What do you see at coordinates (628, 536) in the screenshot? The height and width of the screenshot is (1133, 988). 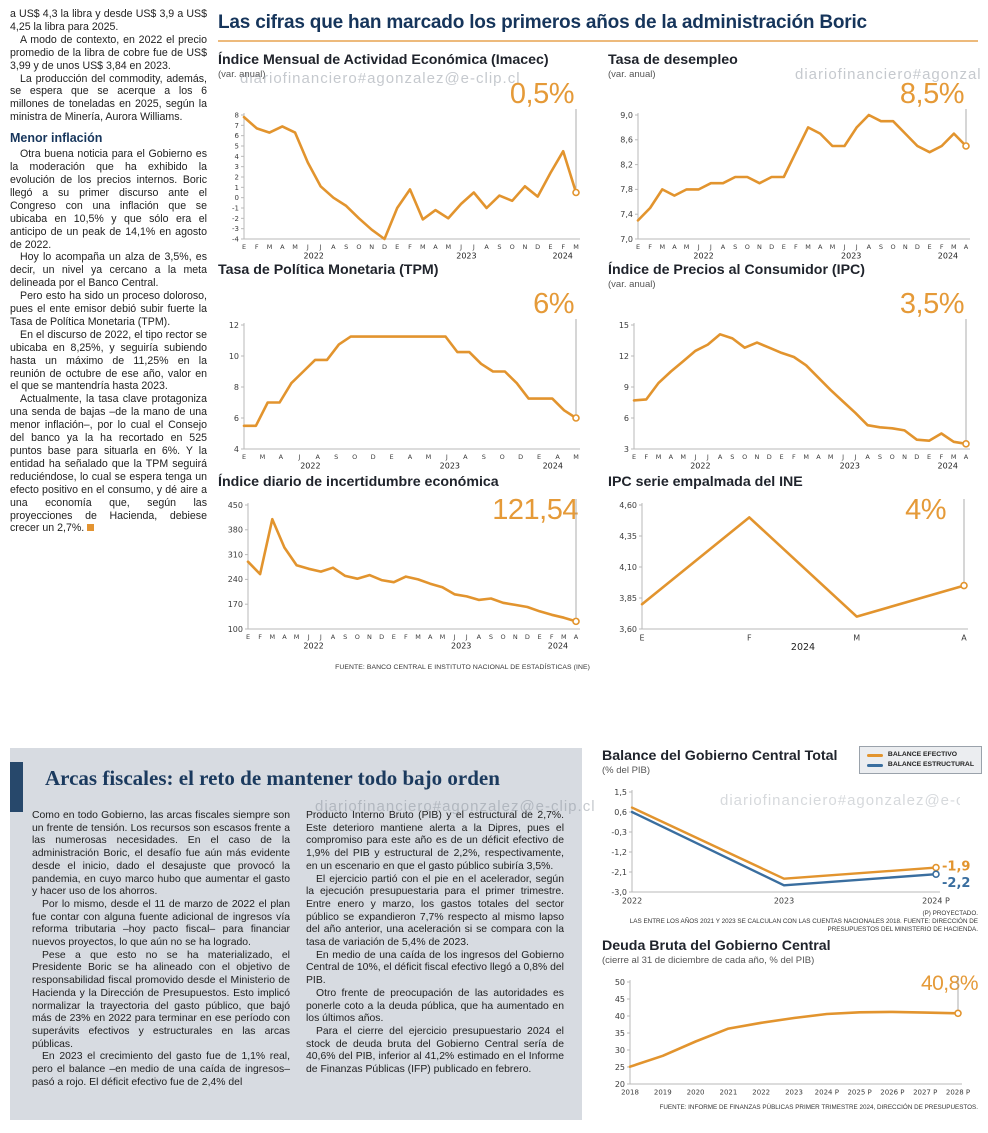 I see `svg-text: 4,35` at bounding box center [628, 536].